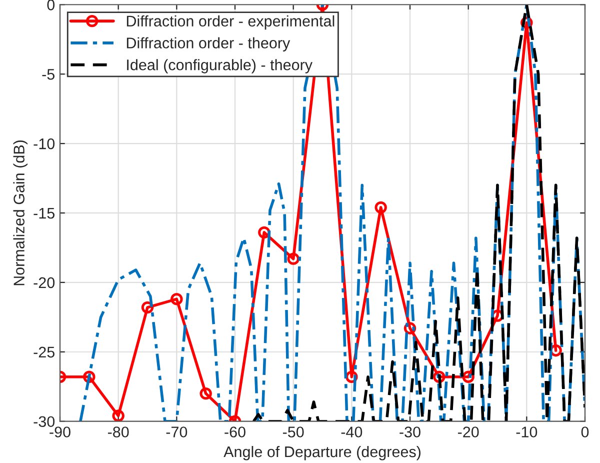  I want to click on x-tick-label: -80, so click(118, 432).